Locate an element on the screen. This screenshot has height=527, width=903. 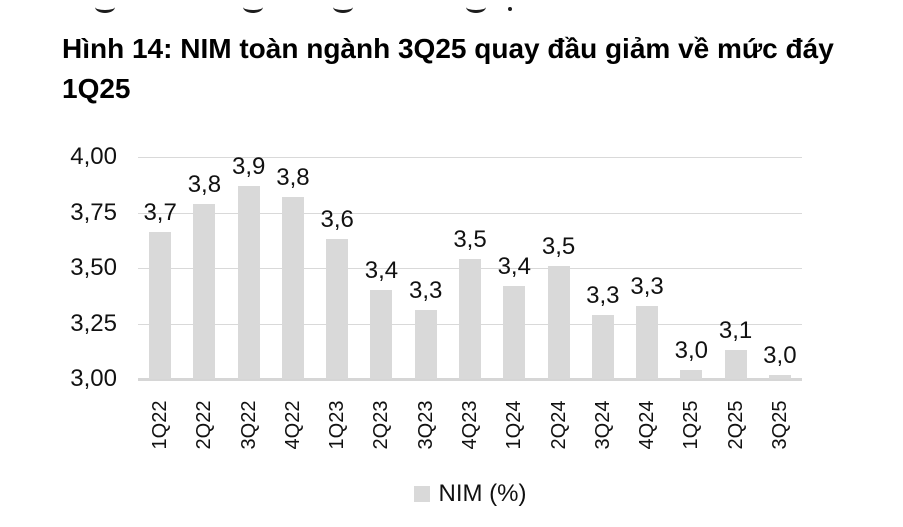
legend-label: NIM (%) is located at coordinates (482, 493).